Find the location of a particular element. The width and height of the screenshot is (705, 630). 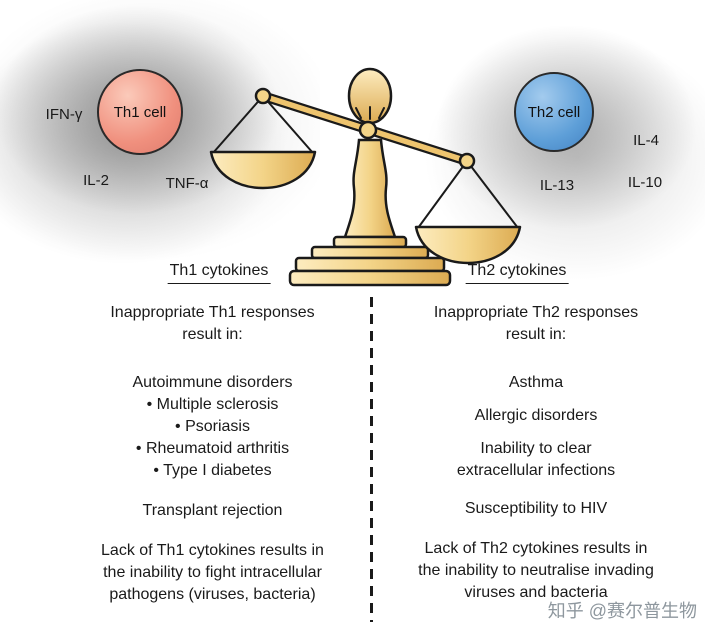

th2-cell-circle: Th2 cell is located at coordinates (554, 112).